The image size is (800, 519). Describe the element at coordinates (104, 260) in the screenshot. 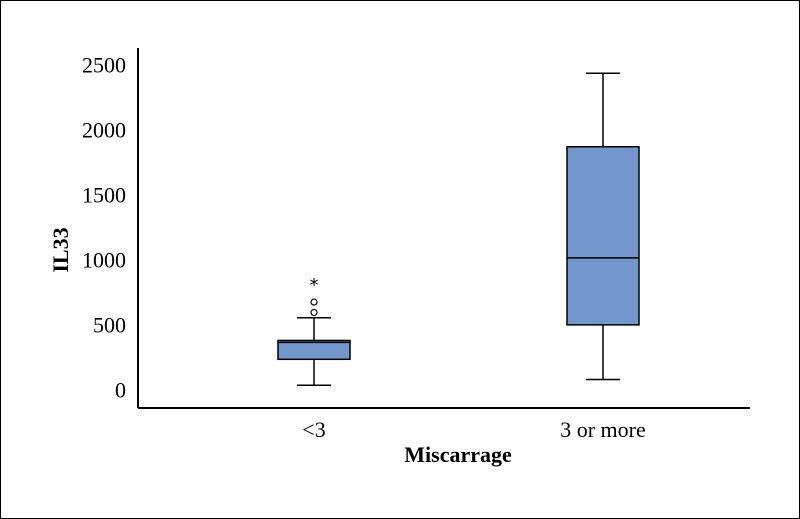

I see `y-tick-label: 1000` at that location.